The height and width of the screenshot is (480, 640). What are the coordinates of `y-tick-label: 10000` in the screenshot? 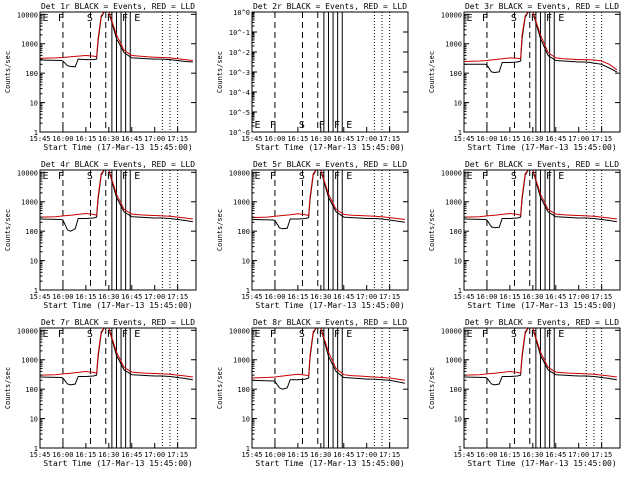 It's located at (451, 173).